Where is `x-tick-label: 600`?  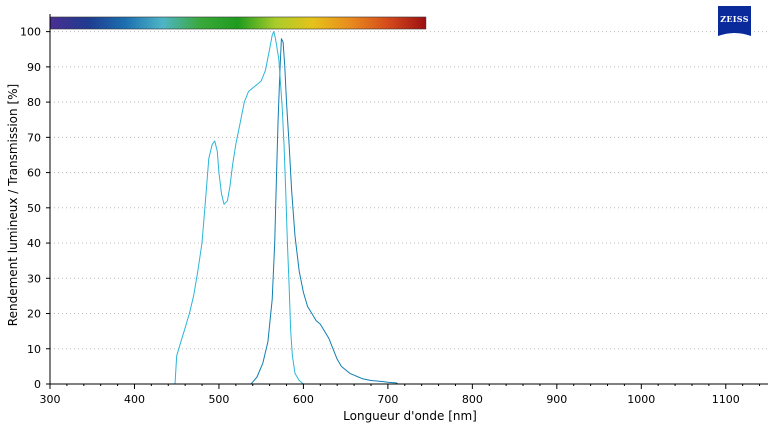
x-tick-label: 600 is located at coordinates (303, 399).